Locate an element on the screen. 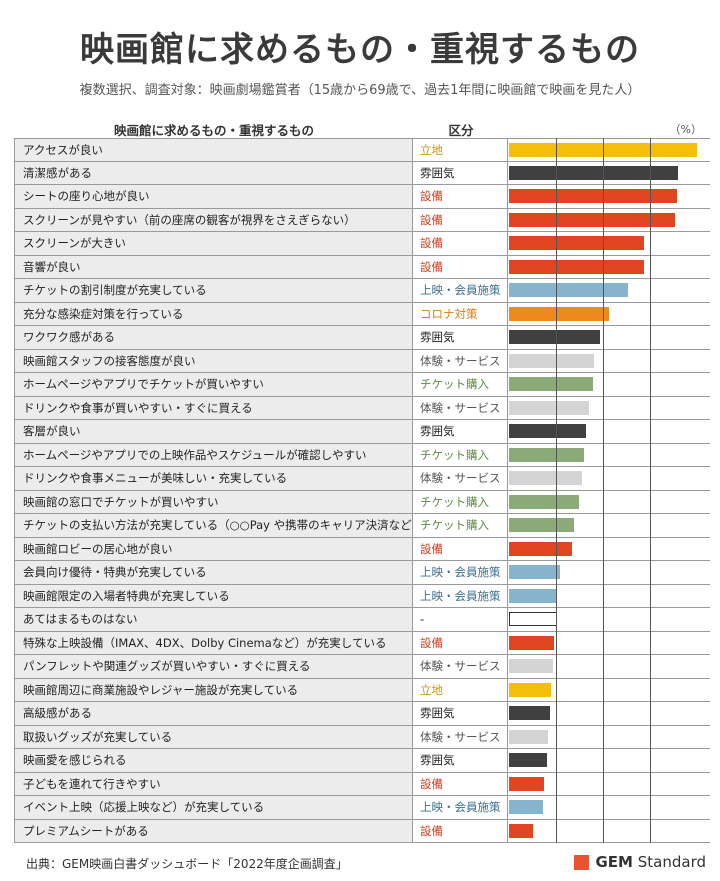 Image resolution: width=720 pixels, height=881 pixels. table-row: 音響が良い 設備 is located at coordinates (362, 267).